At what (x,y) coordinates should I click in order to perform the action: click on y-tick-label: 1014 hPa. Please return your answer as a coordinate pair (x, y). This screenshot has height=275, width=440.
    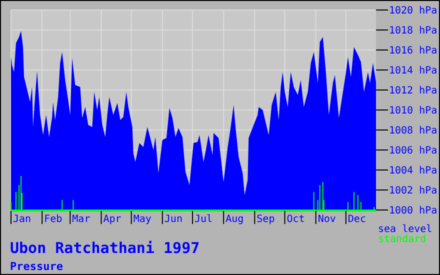
    Looking at the image, I should click on (413, 71).